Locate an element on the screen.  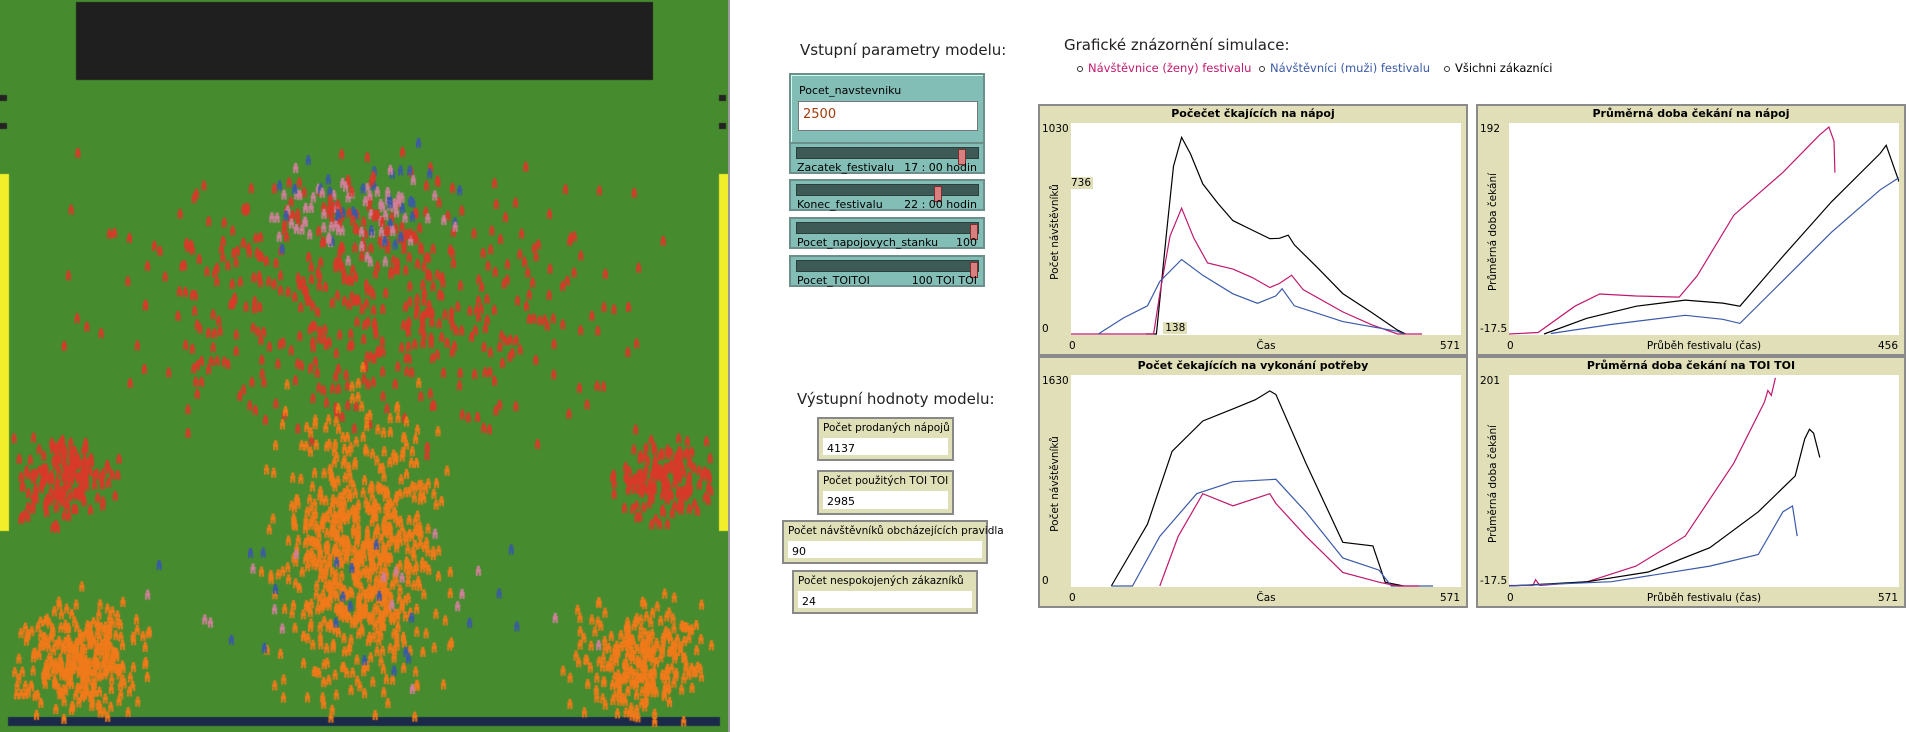
slider-value: 22 : 00 hodin is located at coordinates (940, 204).